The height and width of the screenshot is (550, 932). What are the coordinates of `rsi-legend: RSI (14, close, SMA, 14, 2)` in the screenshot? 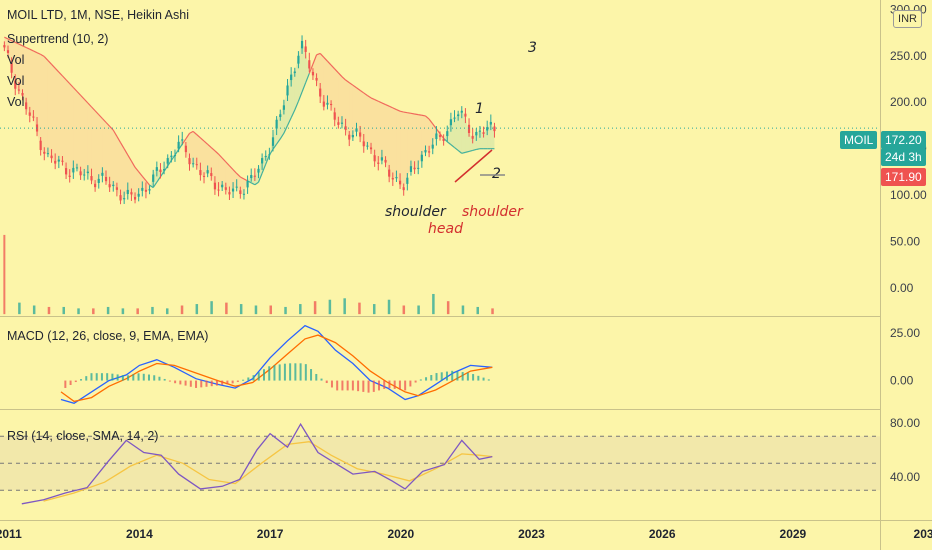 It's located at (83, 436).